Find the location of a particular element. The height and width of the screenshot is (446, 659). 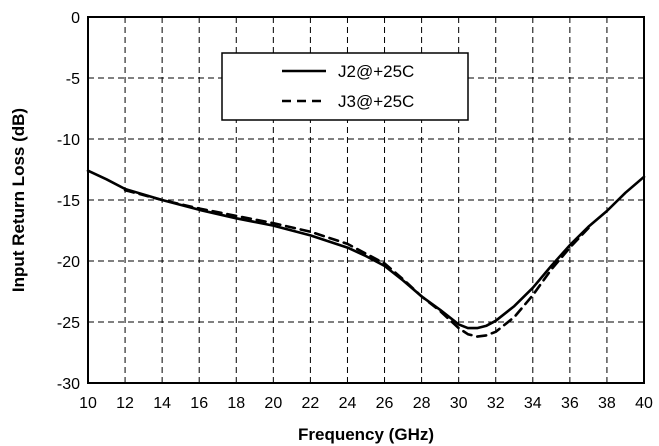

y-tick-label: -20 is located at coordinates (68, 262).